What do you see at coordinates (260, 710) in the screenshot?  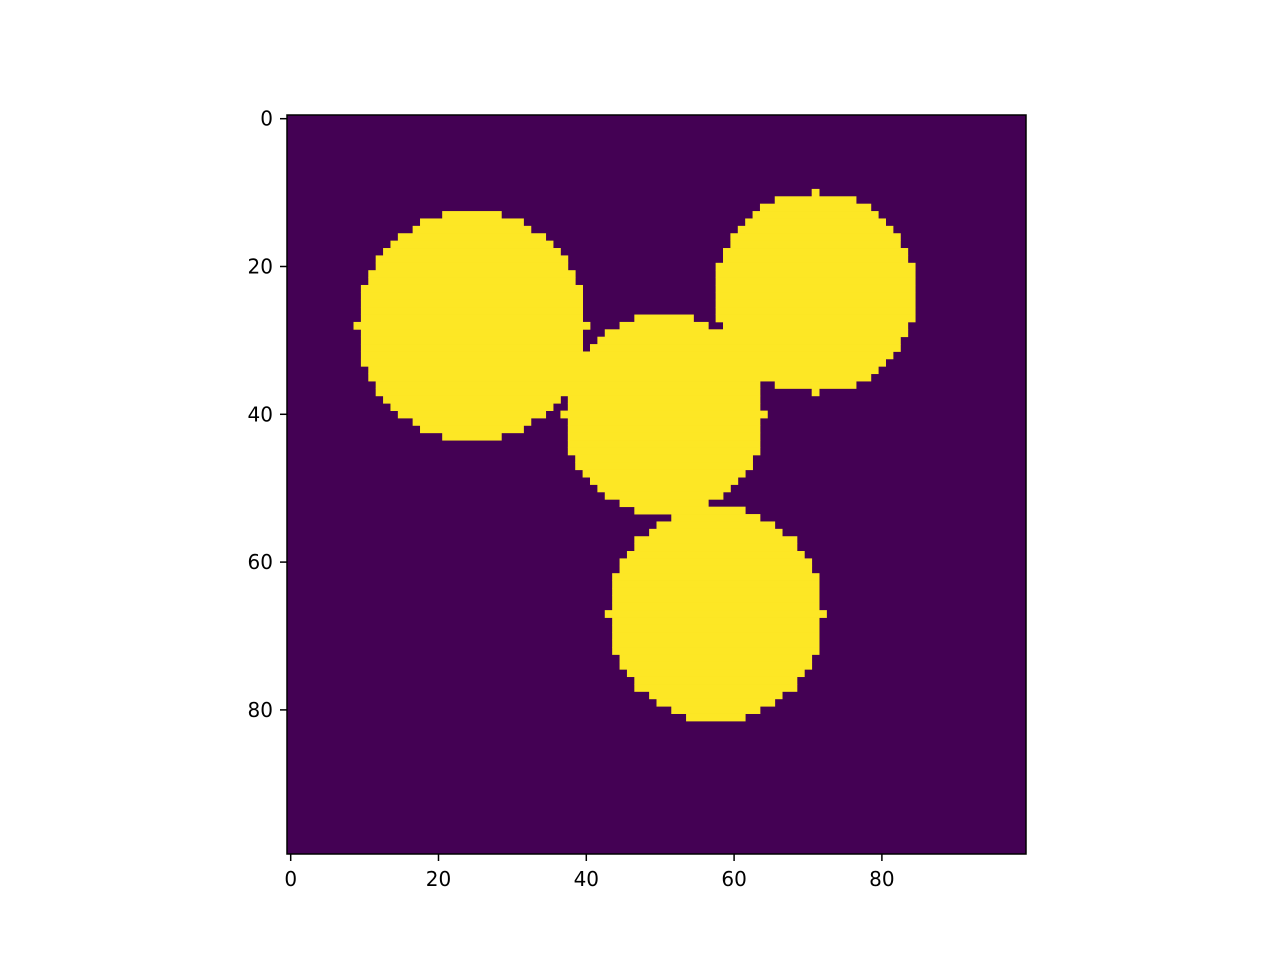 I see `y-tick-label: 80` at bounding box center [260, 710].